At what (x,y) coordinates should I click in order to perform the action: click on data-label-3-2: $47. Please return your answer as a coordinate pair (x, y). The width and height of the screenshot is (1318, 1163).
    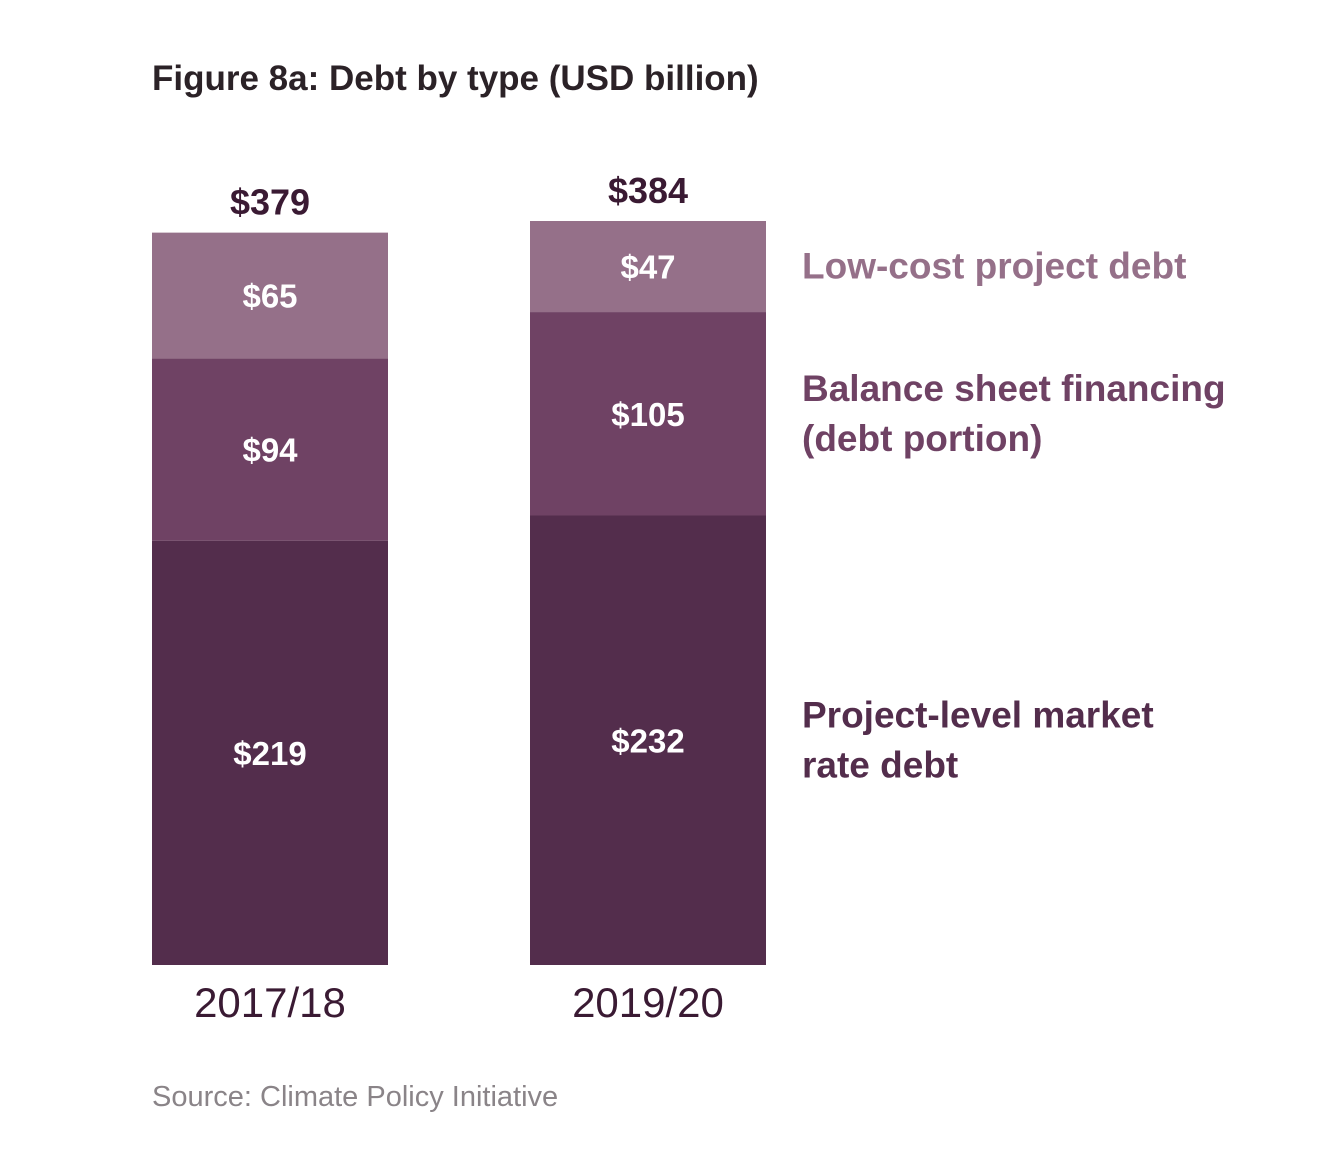
    Looking at the image, I should click on (647, 267).